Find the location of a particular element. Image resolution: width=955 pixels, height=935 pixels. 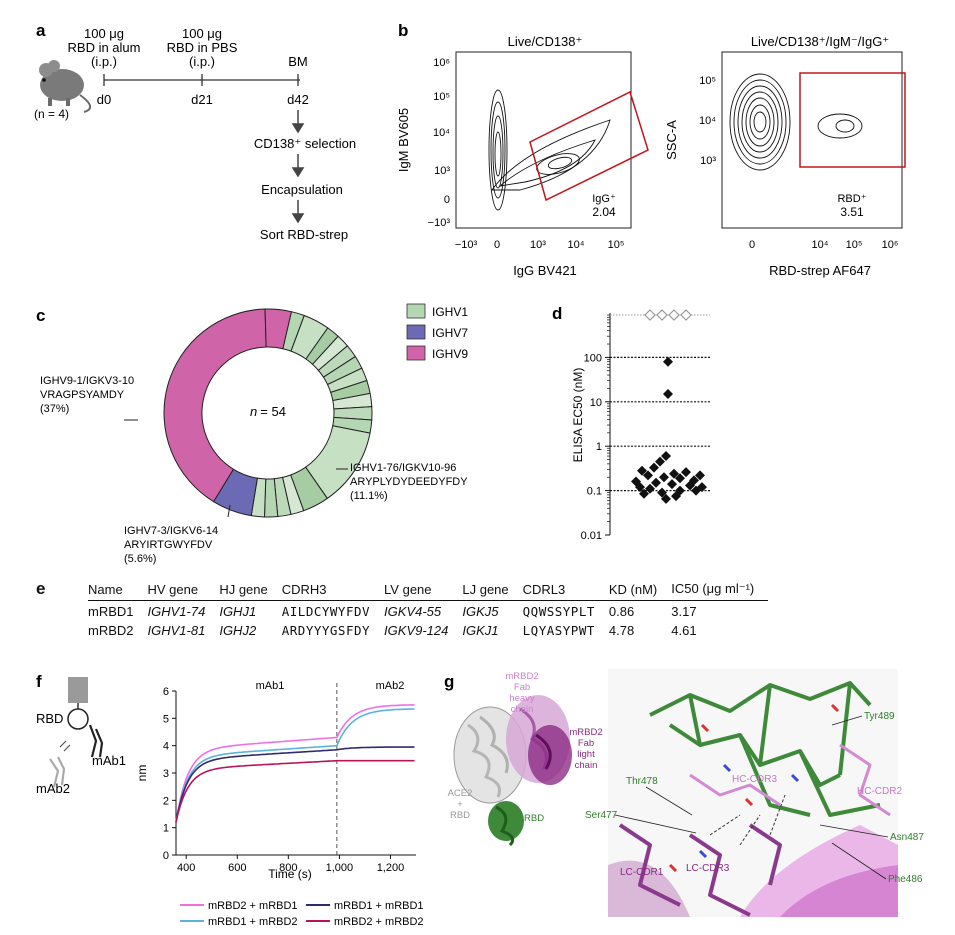

bli-xlabel: Time (s) is located at coordinates (290, 874).